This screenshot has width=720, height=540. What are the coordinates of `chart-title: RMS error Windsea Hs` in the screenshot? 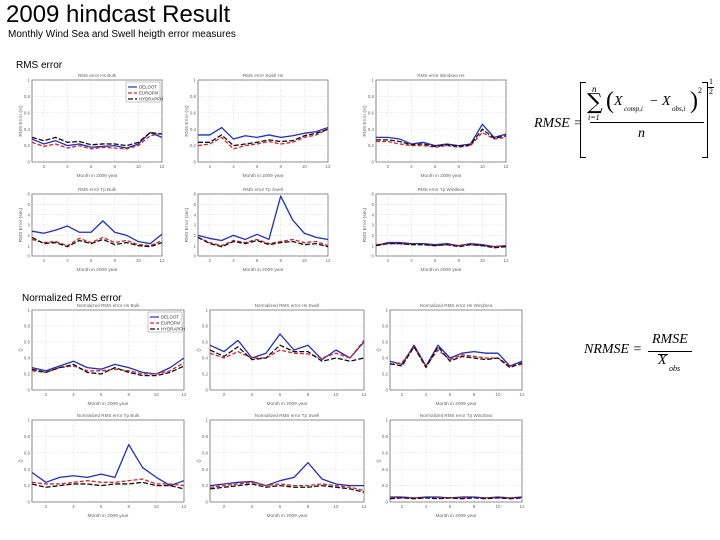 It's located at (441, 75).